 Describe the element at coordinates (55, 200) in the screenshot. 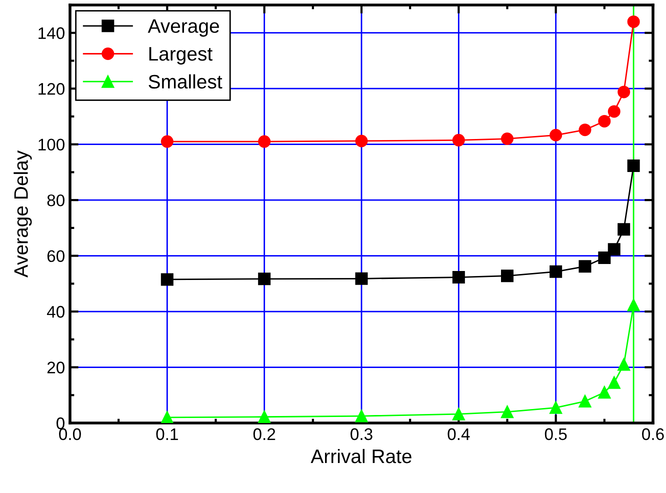

I see `y-tick-label: 80` at that location.